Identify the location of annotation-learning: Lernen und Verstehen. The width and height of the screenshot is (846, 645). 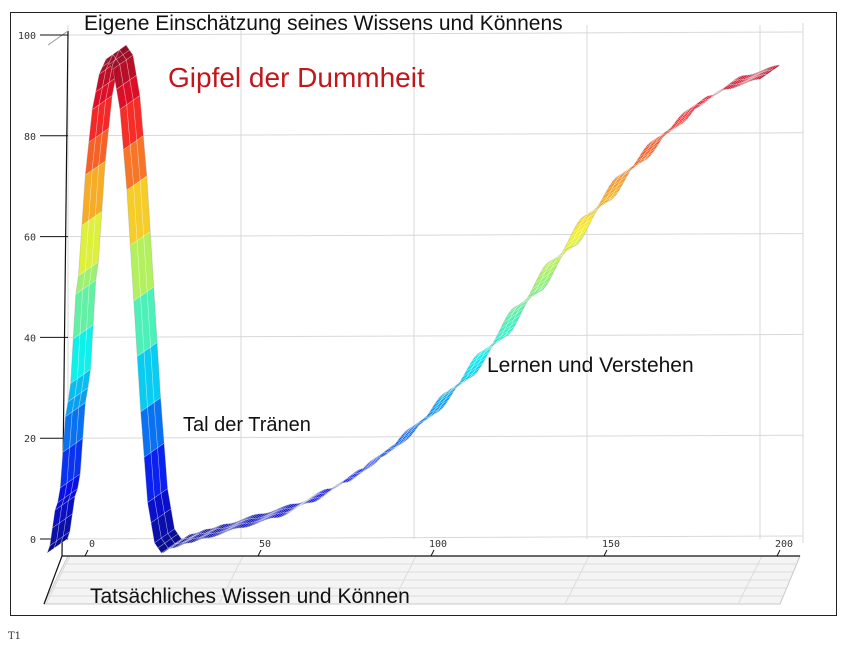
(590, 365).